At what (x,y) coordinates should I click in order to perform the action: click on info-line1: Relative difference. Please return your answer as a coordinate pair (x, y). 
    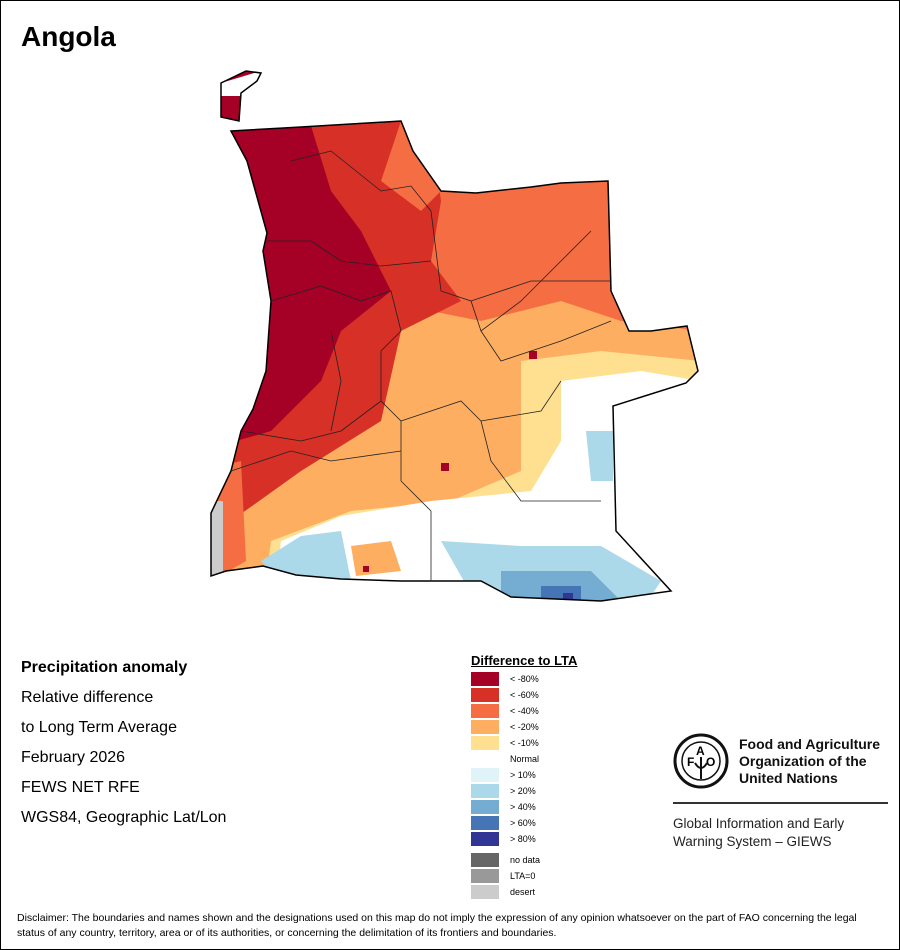
    Looking at the image, I should click on (87, 697).